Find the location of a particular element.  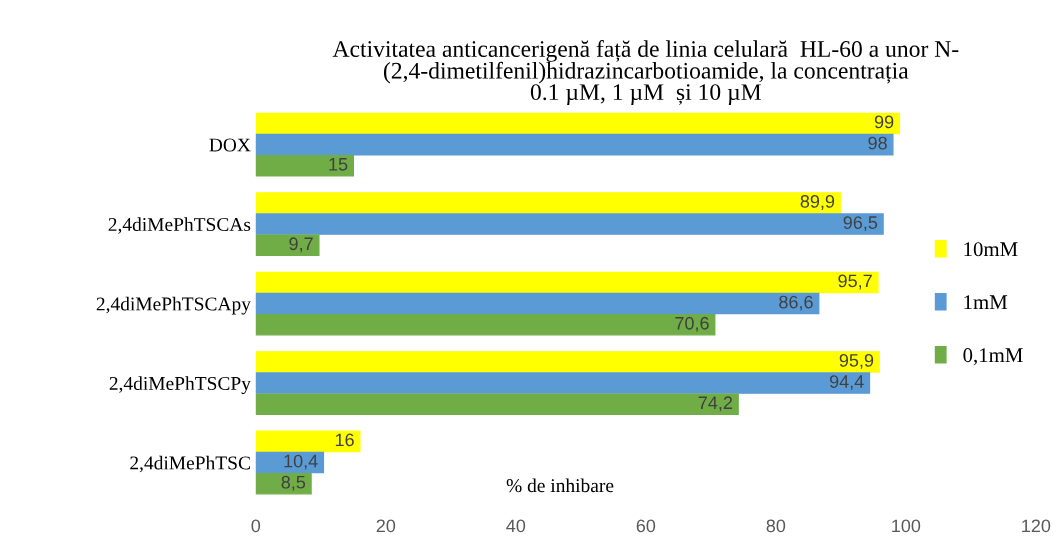

x-tick-label: 40 is located at coordinates (516, 526).